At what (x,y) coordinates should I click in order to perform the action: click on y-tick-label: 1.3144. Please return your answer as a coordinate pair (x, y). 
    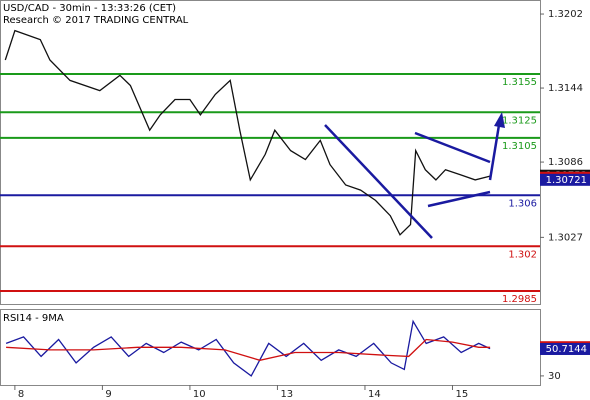
    Looking at the image, I should click on (565, 88).